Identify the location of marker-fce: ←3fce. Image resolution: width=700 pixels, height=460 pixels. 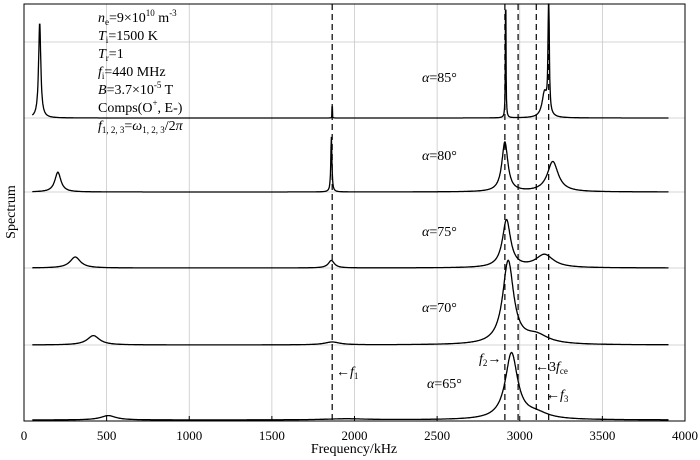
(551, 368).